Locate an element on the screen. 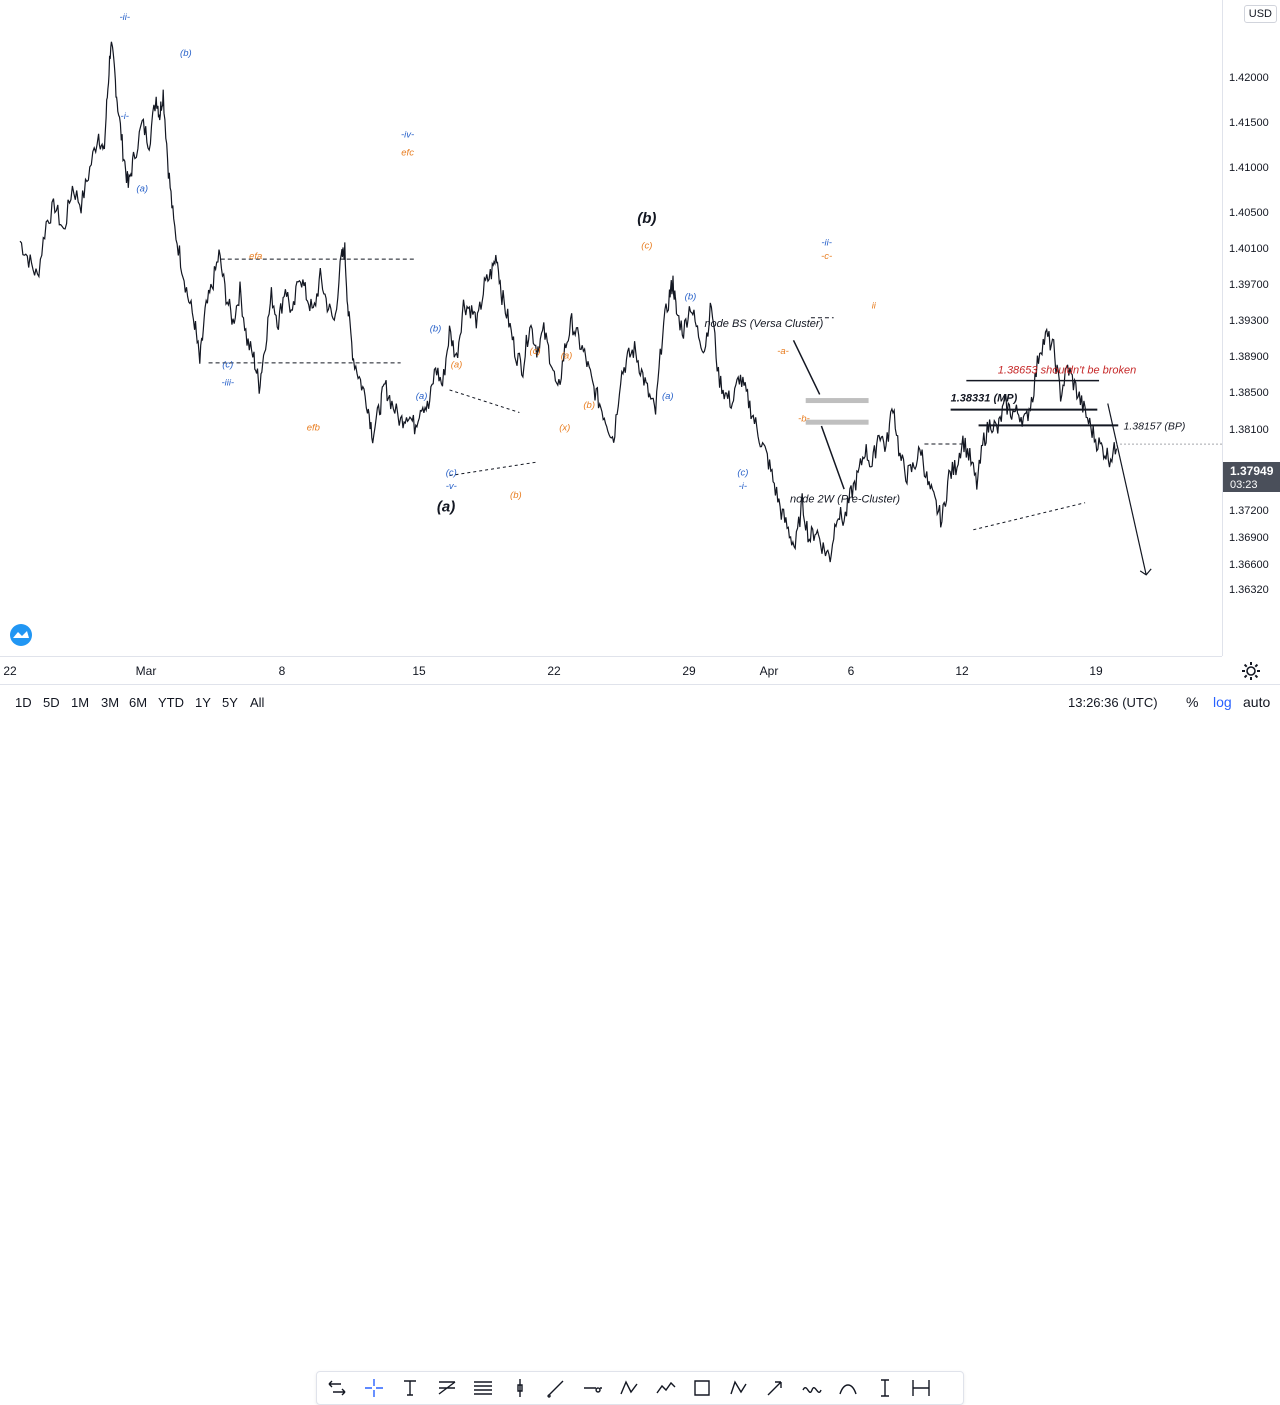  range-button-1m: 1M is located at coordinates (80, 702).